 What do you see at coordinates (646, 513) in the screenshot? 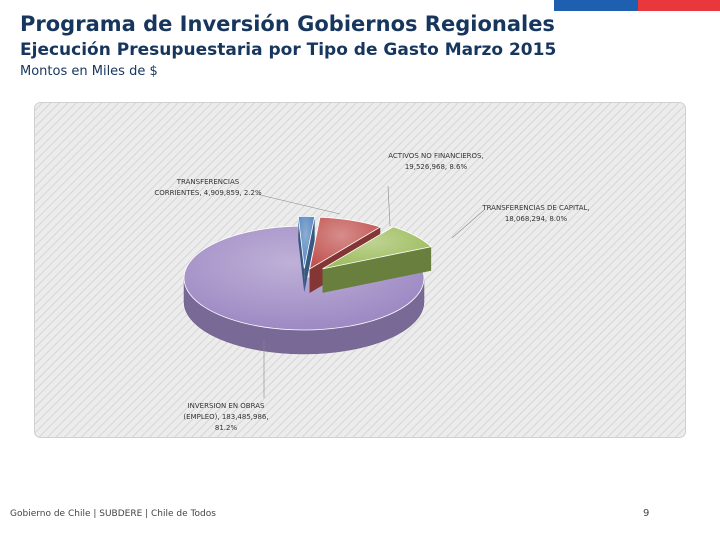
I see `page-number: 9` at bounding box center [646, 513].